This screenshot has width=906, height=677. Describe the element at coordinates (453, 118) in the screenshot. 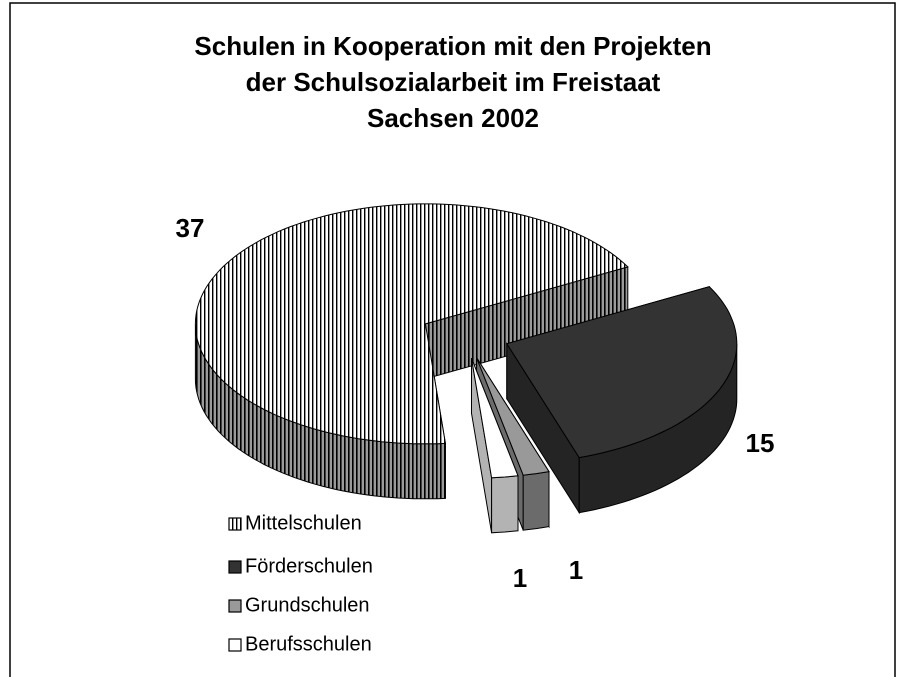

I see `chart-title: Sachsen 2002` at that location.